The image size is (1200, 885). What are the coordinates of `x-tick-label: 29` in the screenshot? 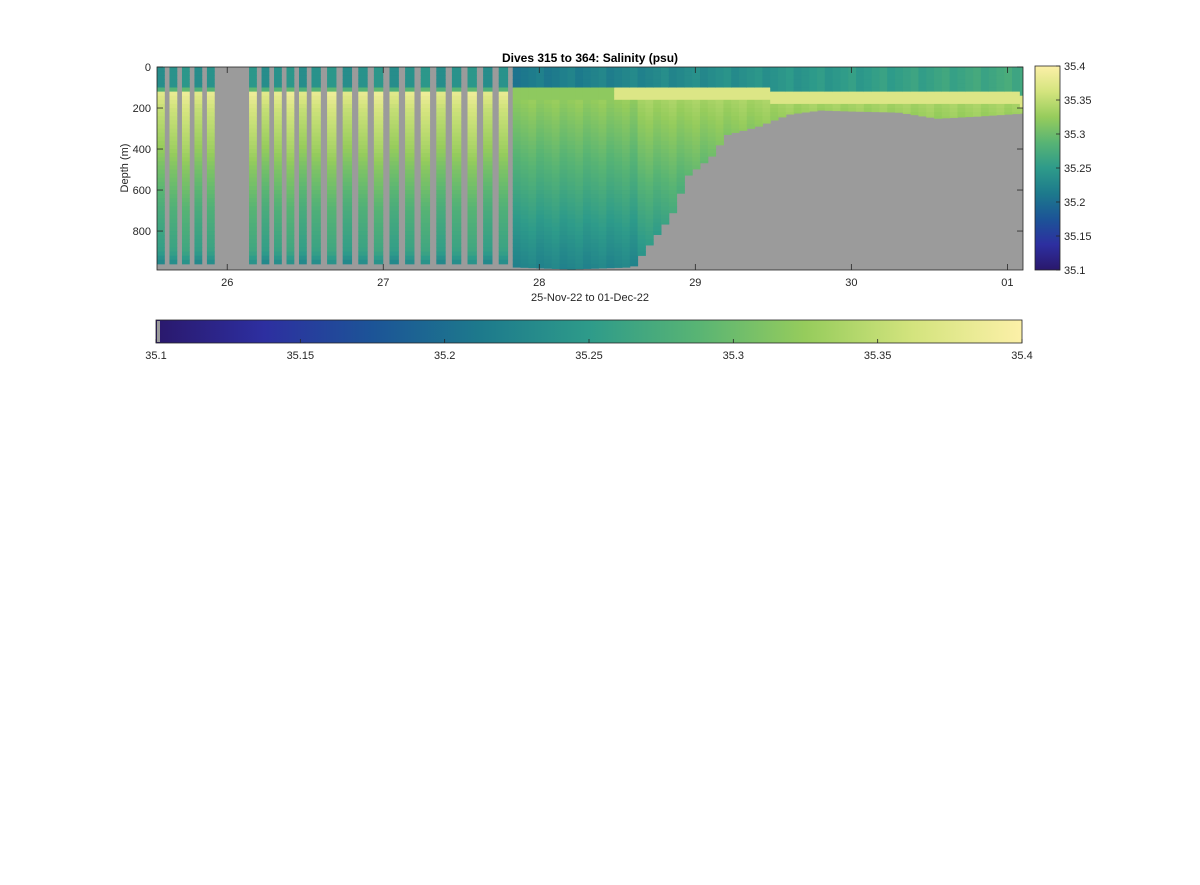 It's located at (695, 283).